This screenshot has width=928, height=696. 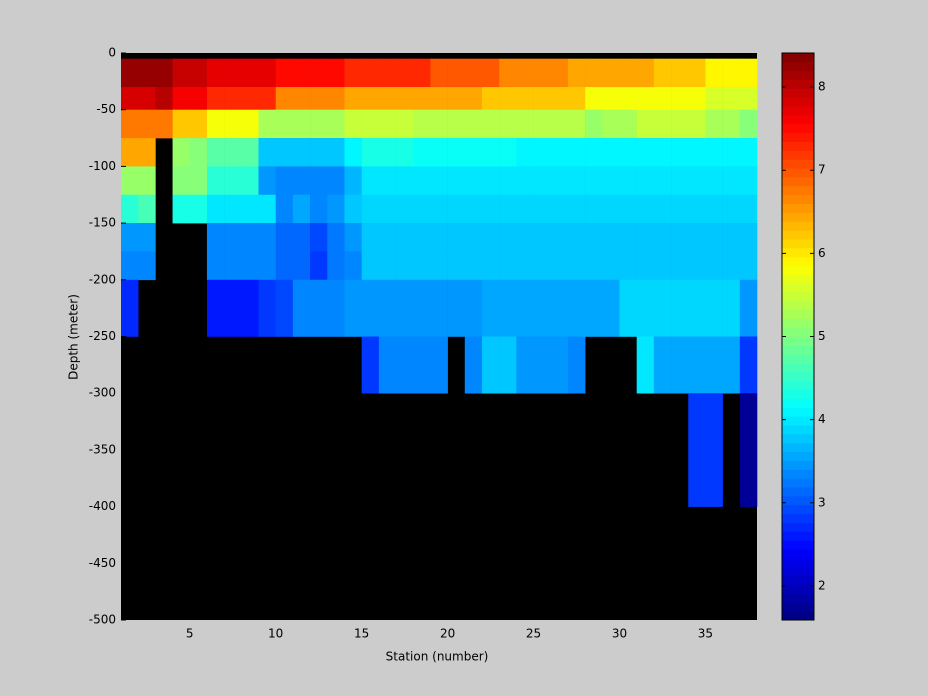 What do you see at coordinates (361, 634) in the screenshot?
I see `x-tick-label: 15` at bounding box center [361, 634].